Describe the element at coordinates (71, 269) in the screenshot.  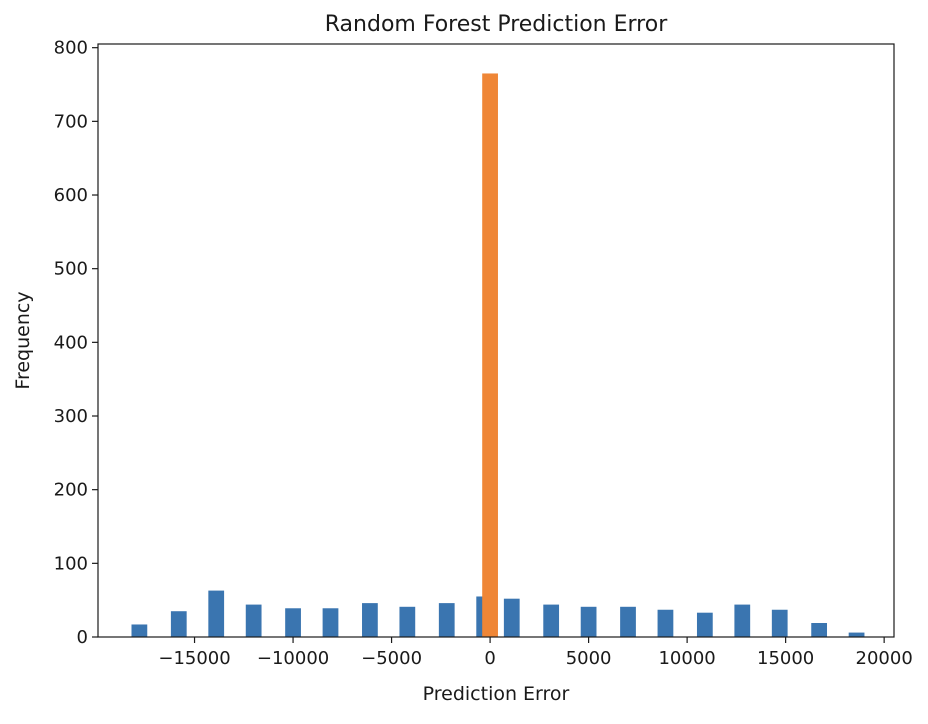
I see `y-tick-label: 500` at that location.